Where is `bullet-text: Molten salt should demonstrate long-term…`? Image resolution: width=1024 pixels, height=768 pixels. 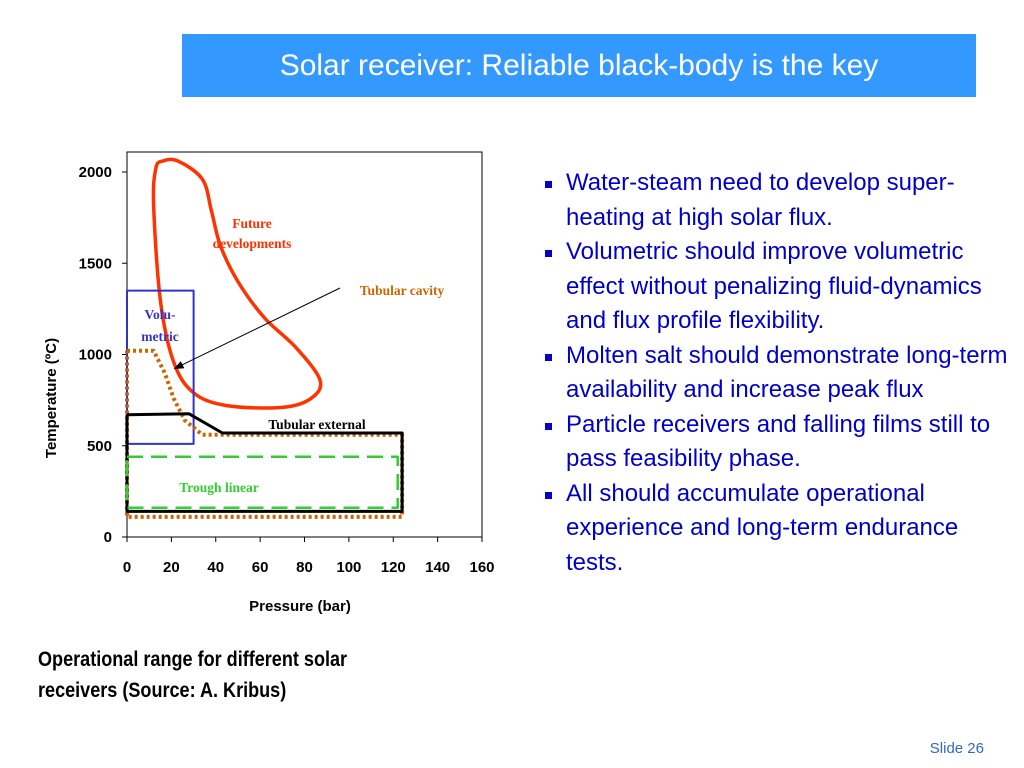 bullet-text: Molten salt should demonstrate long-term… is located at coordinates (787, 372).